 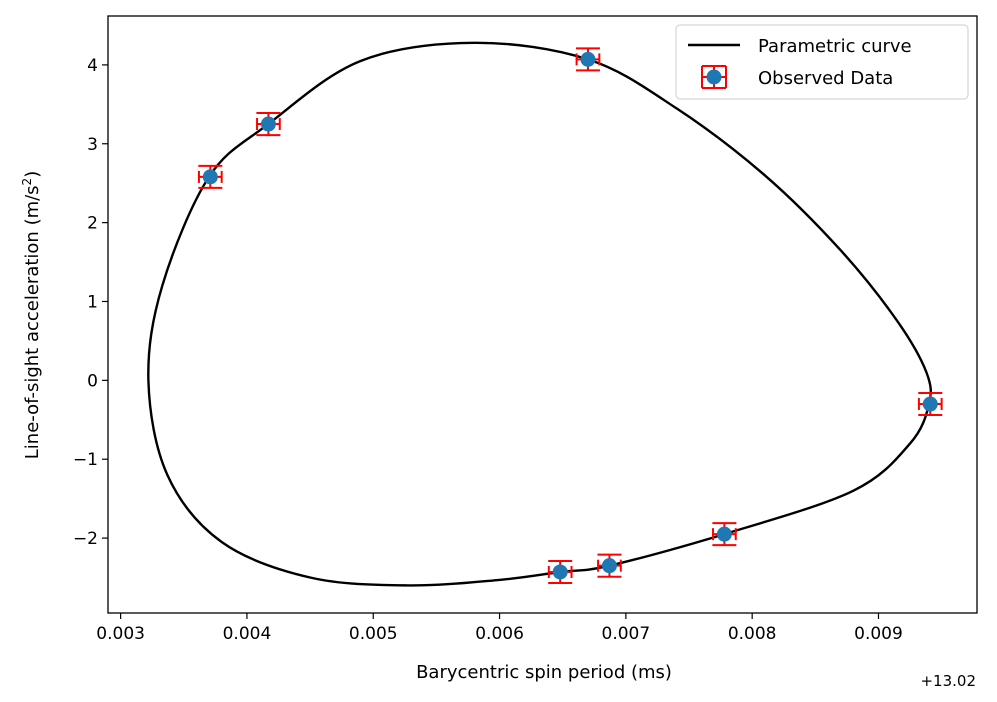 I want to click on legend: Parametric curve Observed Data, so click(x=822, y=62).